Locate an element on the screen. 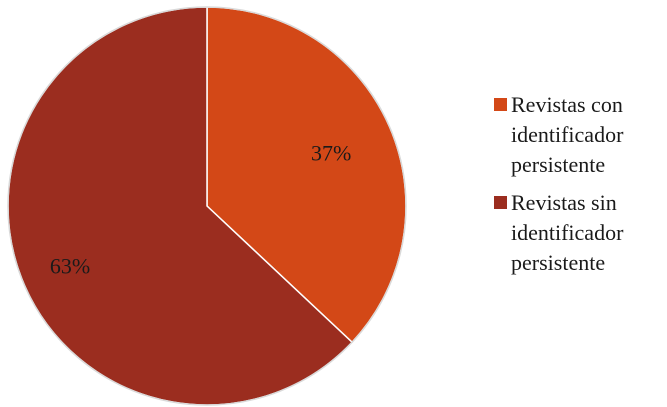 This screenshot has height=407, width=667. legend-item-con: Revistas con identificador persistente is located at coordinates (579, 135).